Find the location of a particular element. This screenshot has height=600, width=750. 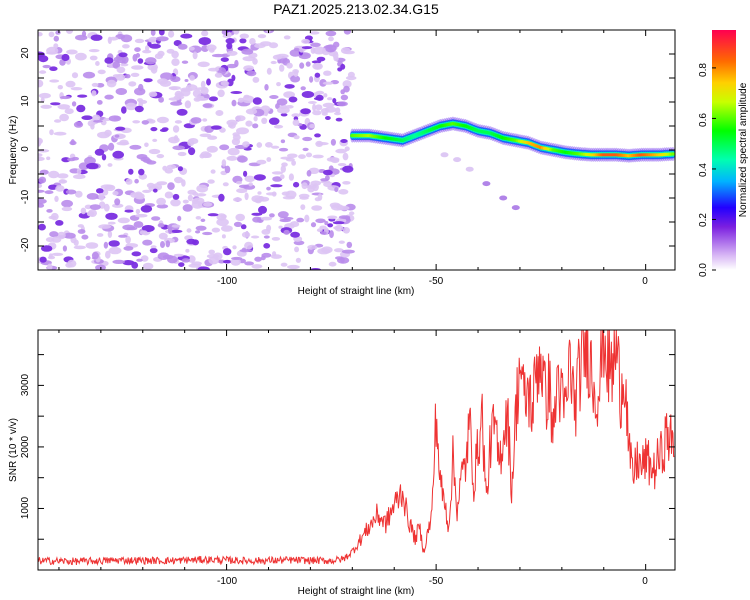

snr-y-axis-label: SNR (10 * v/v) is located at coordinates (13, 450).